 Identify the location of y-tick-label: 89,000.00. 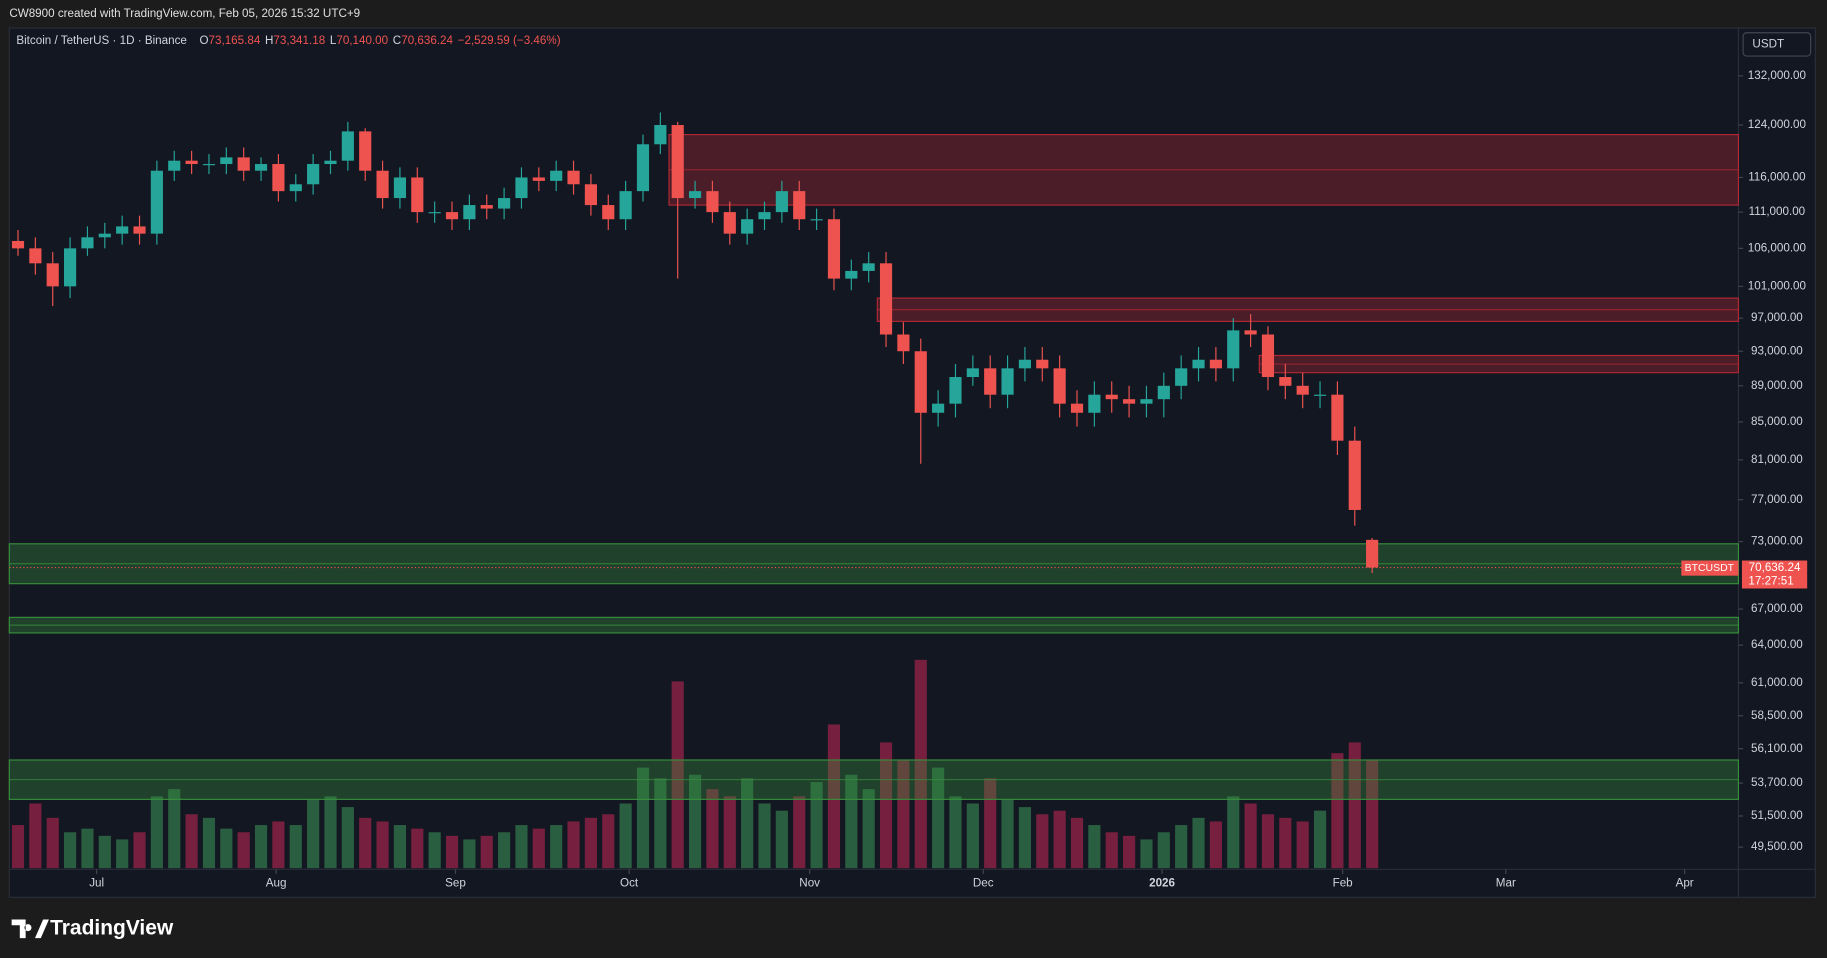
(1777, 385).